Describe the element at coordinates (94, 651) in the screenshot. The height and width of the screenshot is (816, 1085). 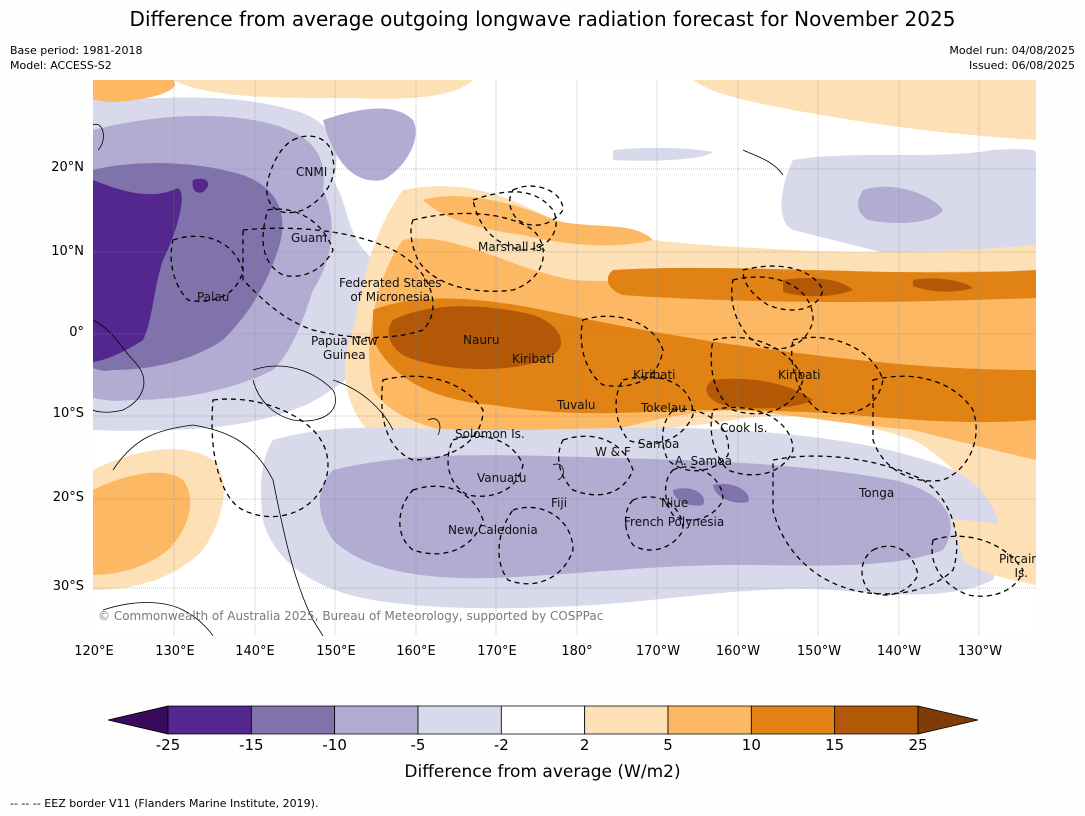
I see `lon-tick-label: 120°E` at that location.